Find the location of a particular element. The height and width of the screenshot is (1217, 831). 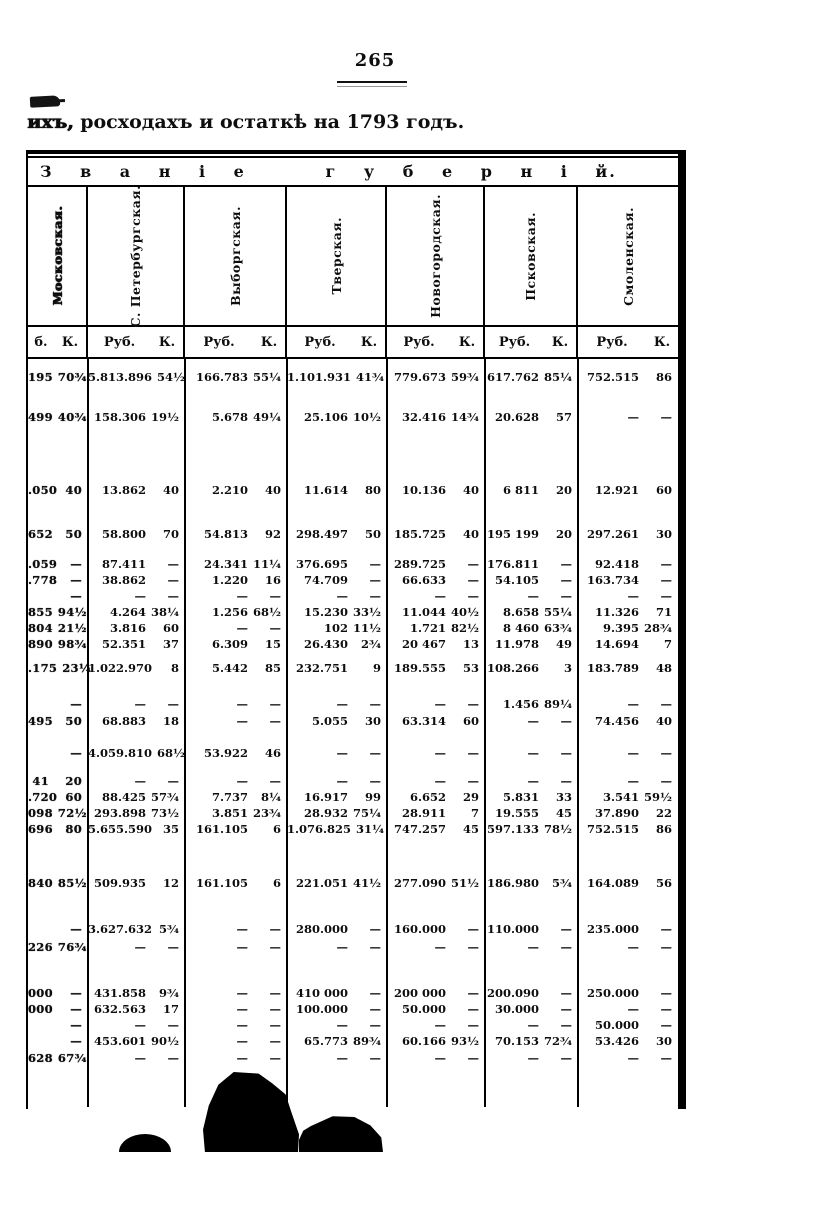

table-cell: 53.922 46 is located at coordinates (236, 753).